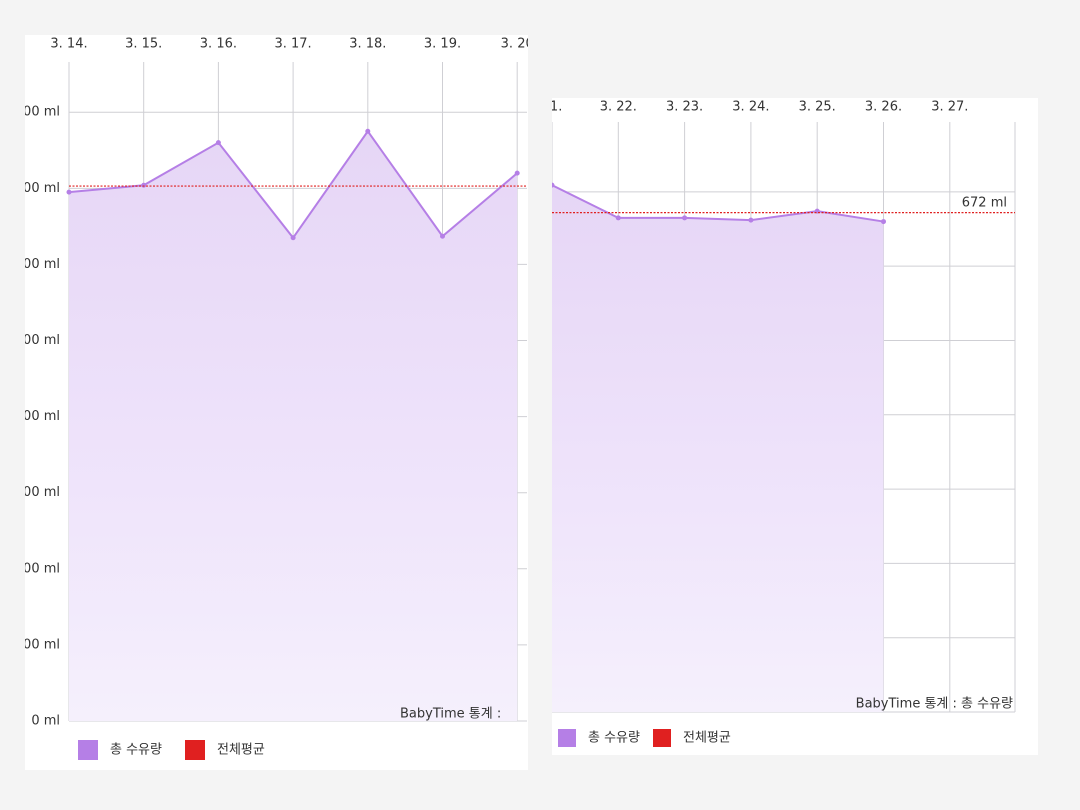 The image size is (1080, 810). What do you see at coordinates (367, 44) in the screenshot?
I see `x-tick-label: 3. 18.` at bounding box center [367, 44].